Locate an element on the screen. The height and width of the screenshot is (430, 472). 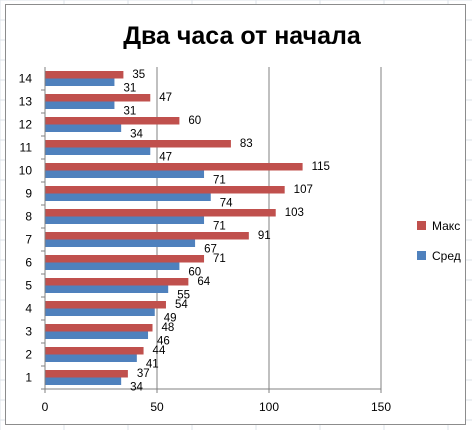
data-label-max: 103 is located at coordinates (294, 213).